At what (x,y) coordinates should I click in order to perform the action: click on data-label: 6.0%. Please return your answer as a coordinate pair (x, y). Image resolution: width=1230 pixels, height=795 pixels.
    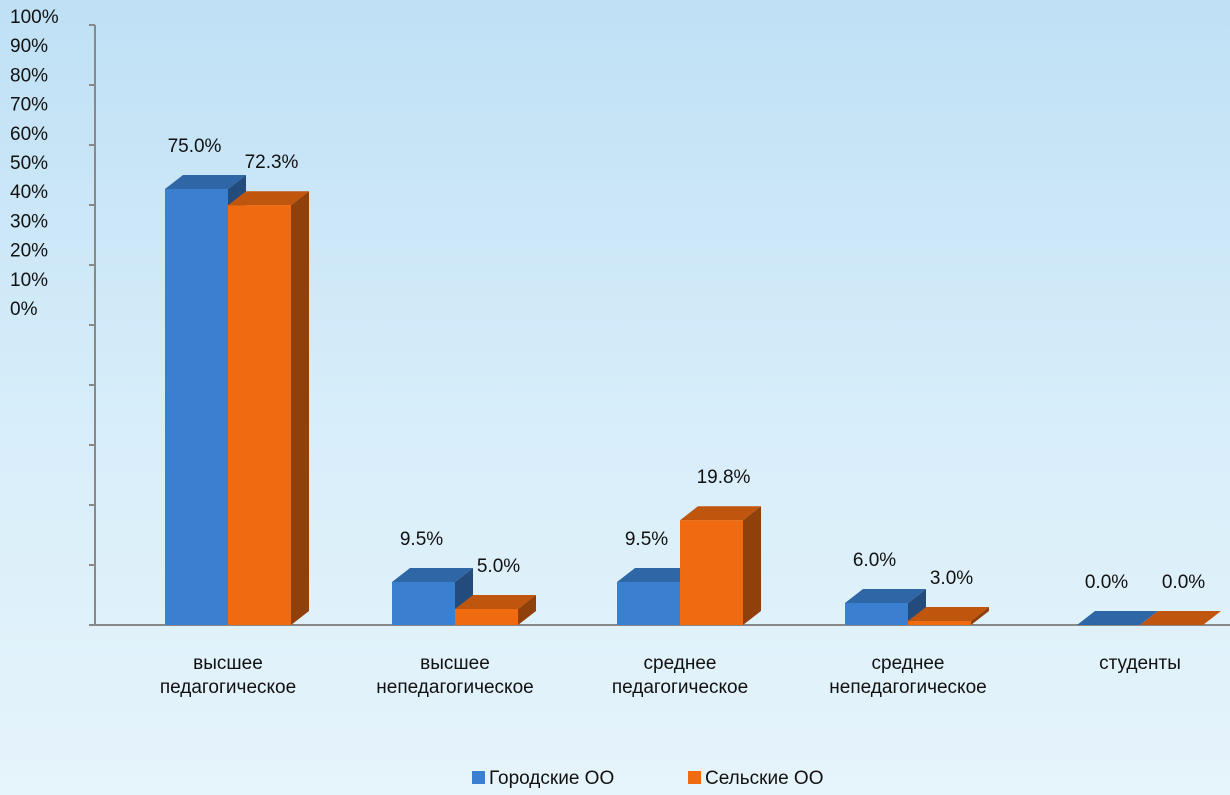
    Looking at the image, I should click on (874, 560).